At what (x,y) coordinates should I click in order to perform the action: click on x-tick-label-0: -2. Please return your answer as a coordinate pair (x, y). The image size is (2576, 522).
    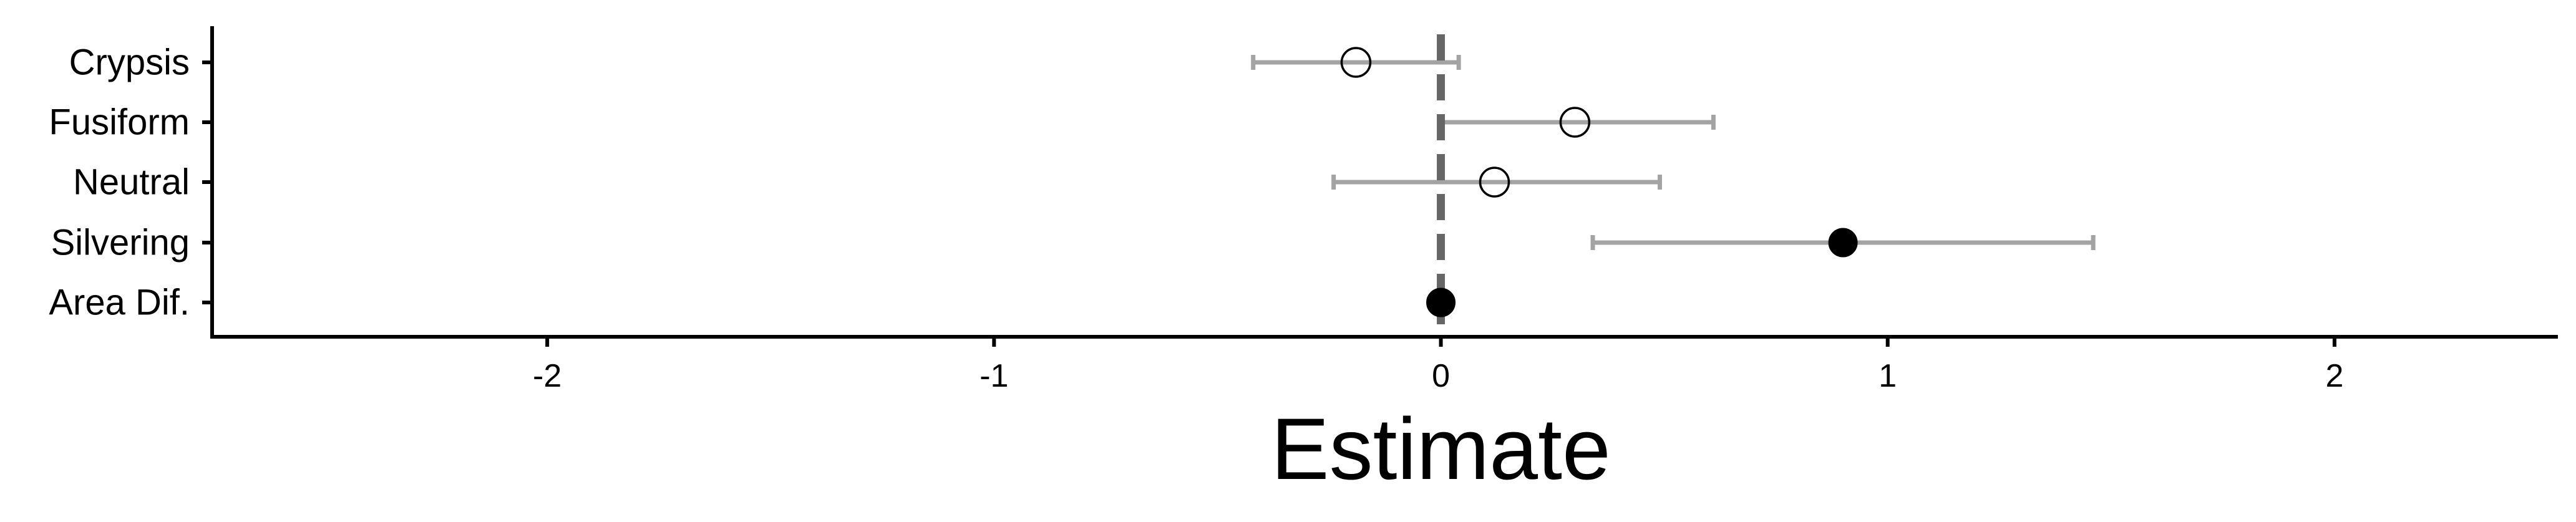
    Looking at the image, I should click on (547, 376).